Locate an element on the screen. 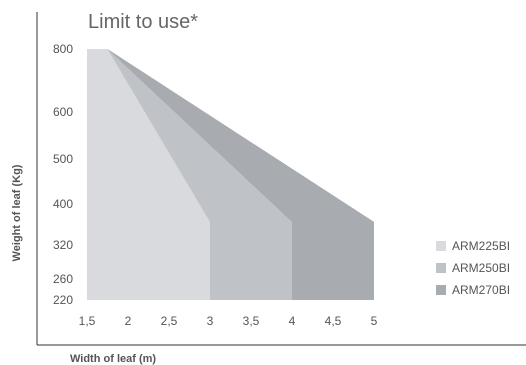 The height and width of the screenshot is (365, 526). x-tick-label: 2,5 is located at coordinates (169, 321).